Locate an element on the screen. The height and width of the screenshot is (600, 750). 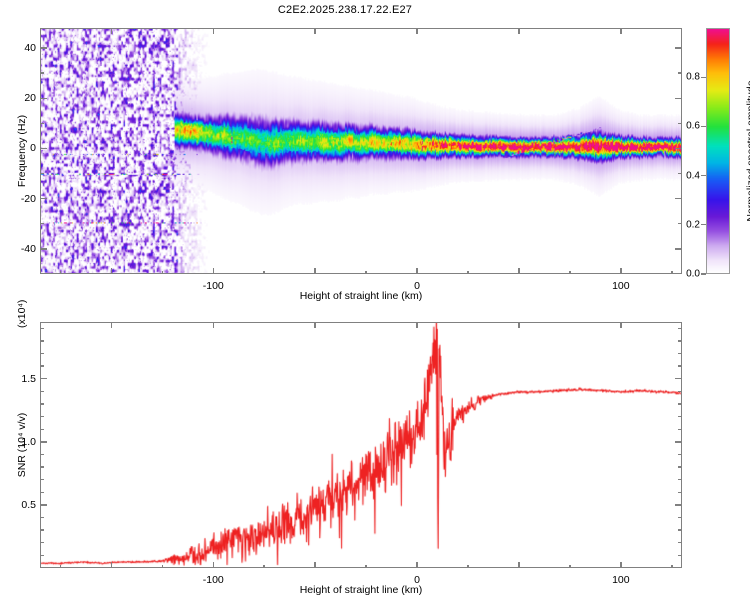
colorbar-ticklabel: 0.6 is located at coordinates (693, 126).